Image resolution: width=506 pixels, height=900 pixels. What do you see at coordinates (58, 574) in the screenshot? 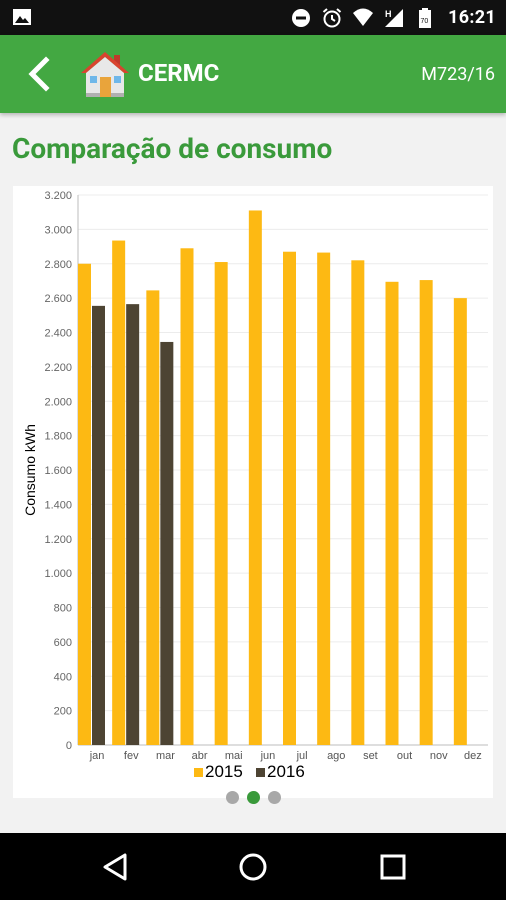
I see `y-tick-label: 1.000` at bounding box center [58, 574].